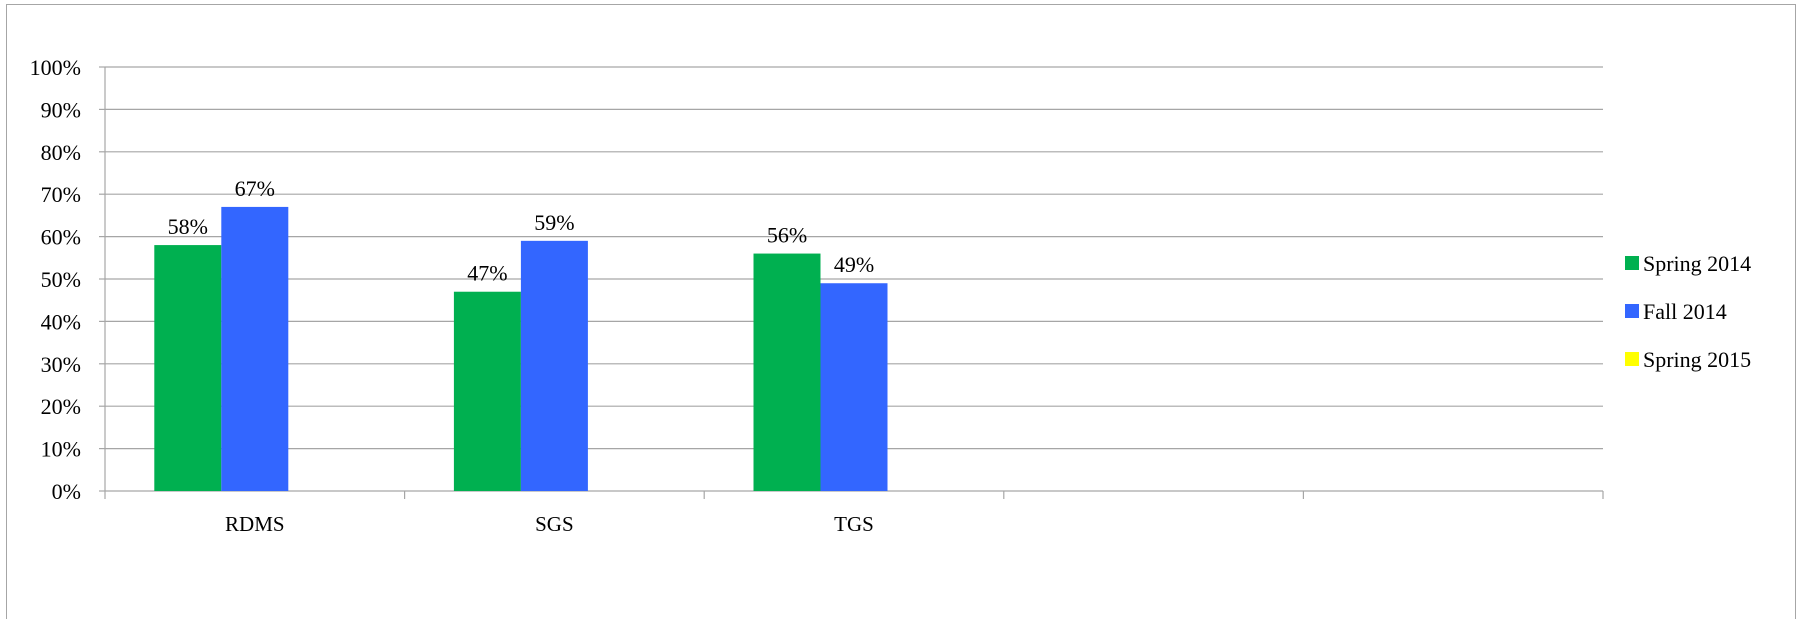  I want to click on x-axis: RDMS SGS TGS, so click(854, 513).